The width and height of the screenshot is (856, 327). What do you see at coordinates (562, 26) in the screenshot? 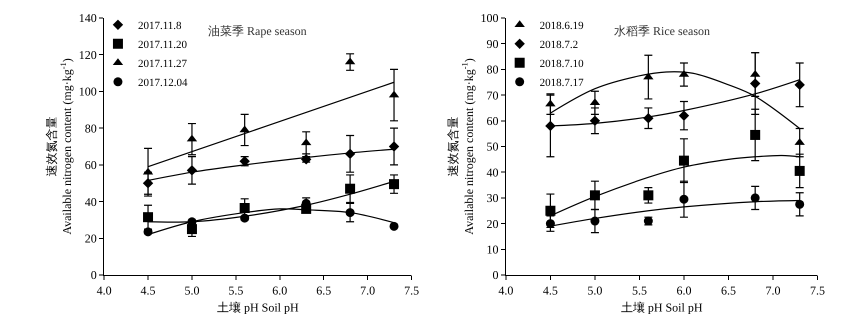
I see `legend-label: 2018.6.19` at bounding box center [562, 26].